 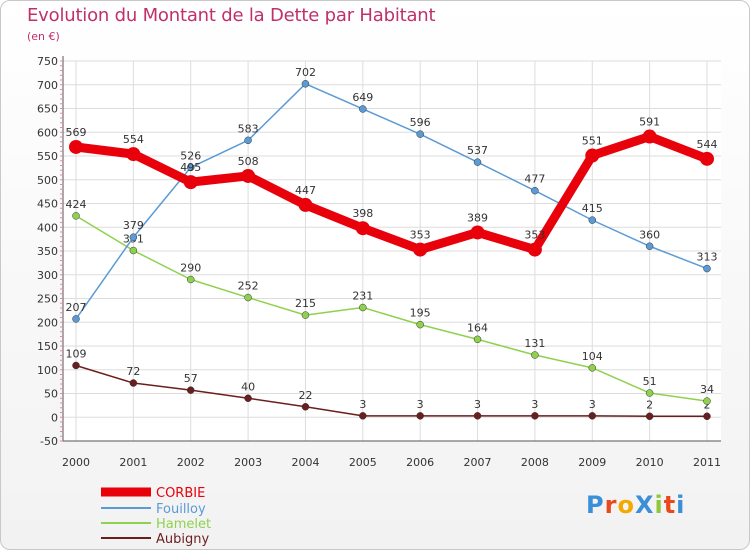 What do you see at coordinates (534, 343) in the screenshot?
I see `data-label-hamelet: 131` at bounding box center [534, 343].